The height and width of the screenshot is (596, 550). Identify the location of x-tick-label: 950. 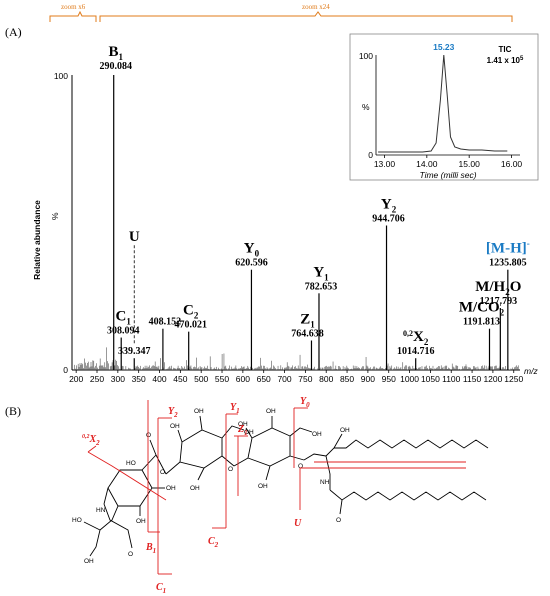
(389, 379).